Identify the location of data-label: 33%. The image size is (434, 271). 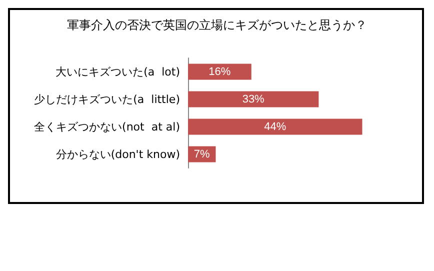
(253, 99).